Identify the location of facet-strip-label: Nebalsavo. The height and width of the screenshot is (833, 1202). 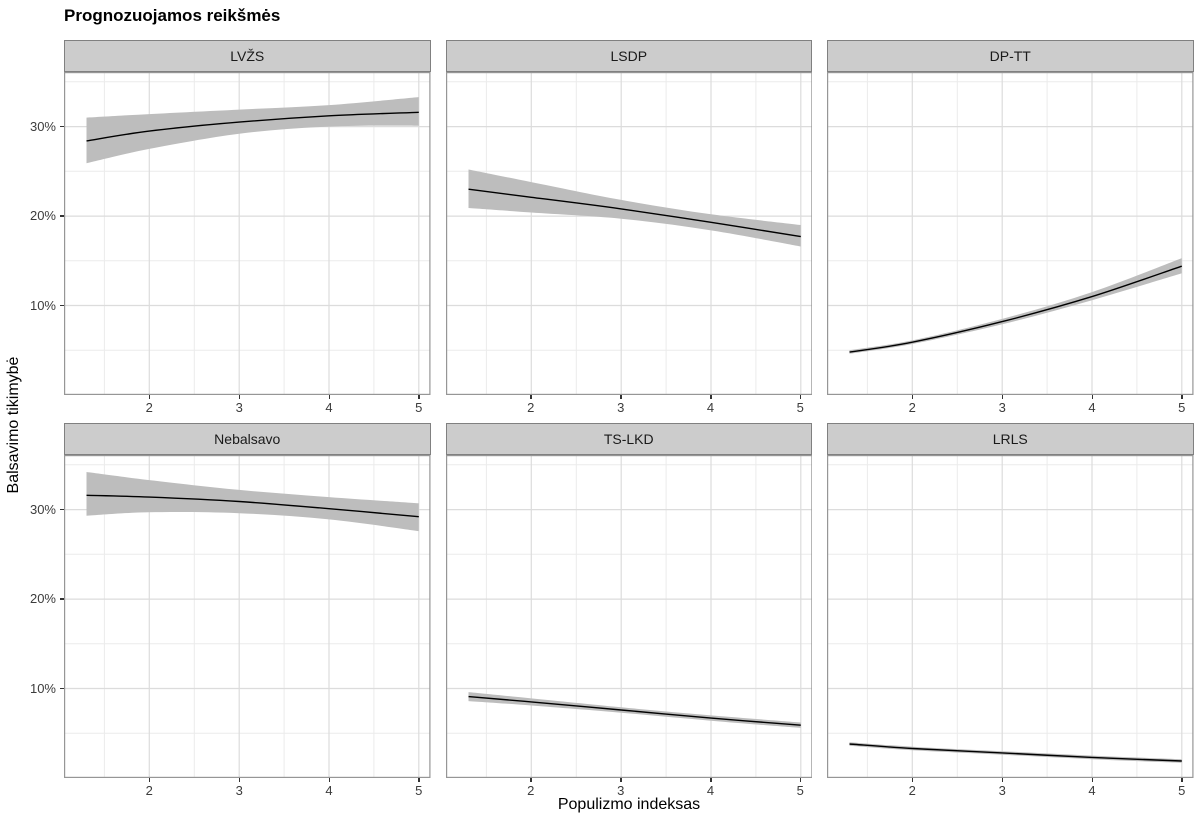
(247, 439).